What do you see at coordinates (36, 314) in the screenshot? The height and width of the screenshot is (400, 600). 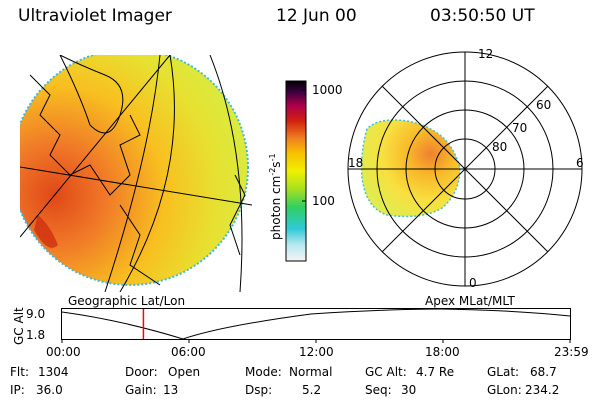 I see `timeline-ytick-top: 9.0` at bounding box center [36, 314].